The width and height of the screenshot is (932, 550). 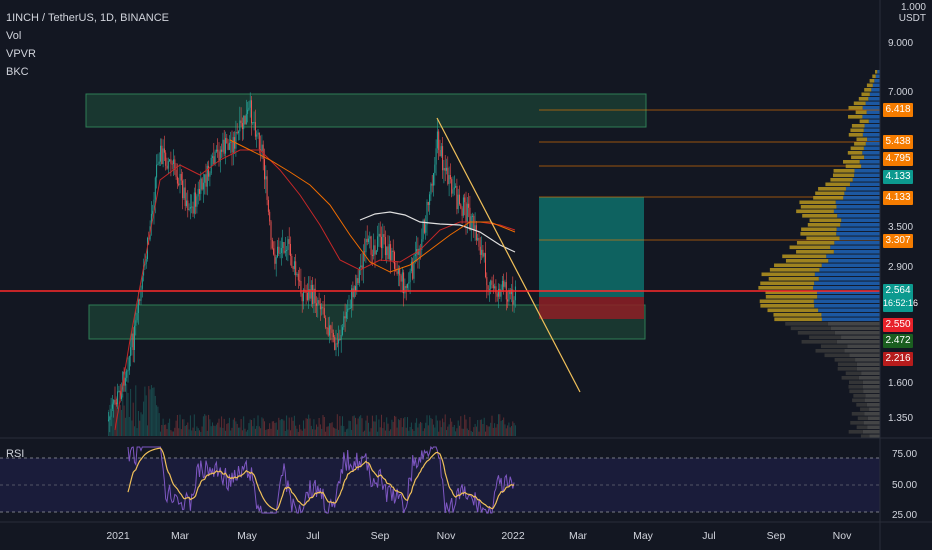 I want to click on time-tick: Sep, so click(x=776, y=536).